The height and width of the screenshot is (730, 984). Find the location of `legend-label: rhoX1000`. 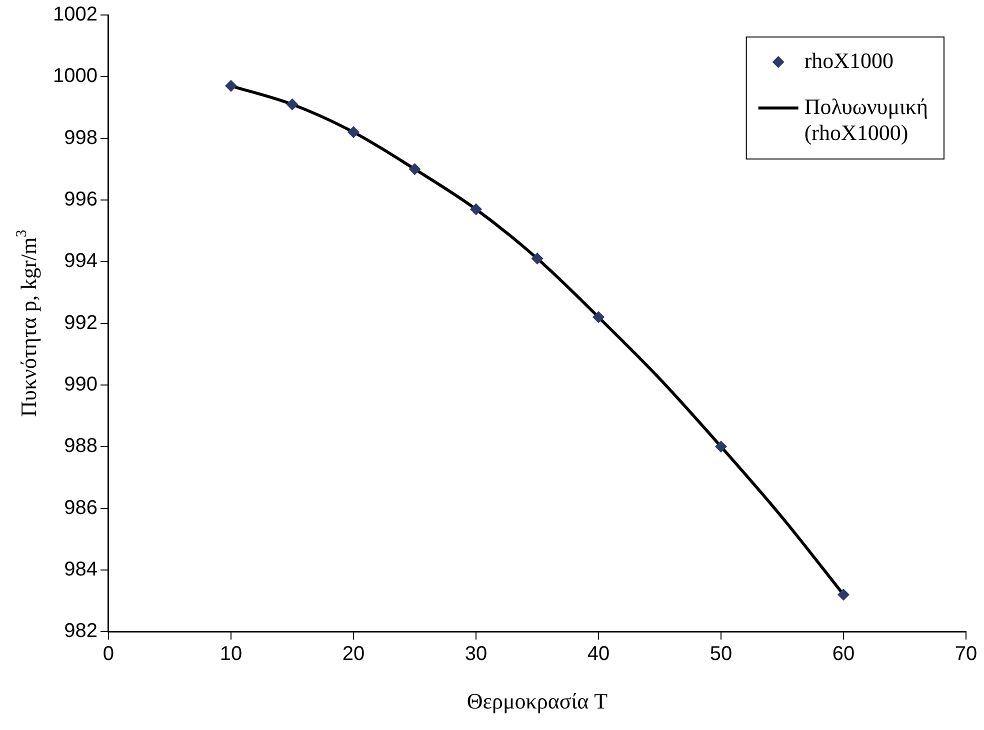

legend-label: rhoX1000 is located at coordinates (849, 60).